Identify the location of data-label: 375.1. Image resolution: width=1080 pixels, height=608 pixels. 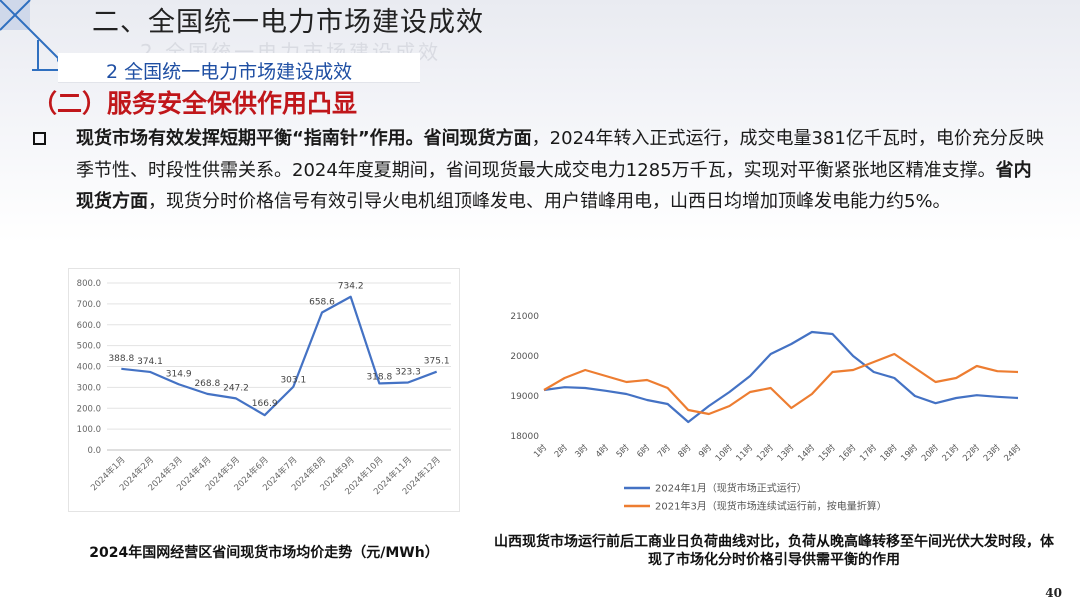
(437, 362).